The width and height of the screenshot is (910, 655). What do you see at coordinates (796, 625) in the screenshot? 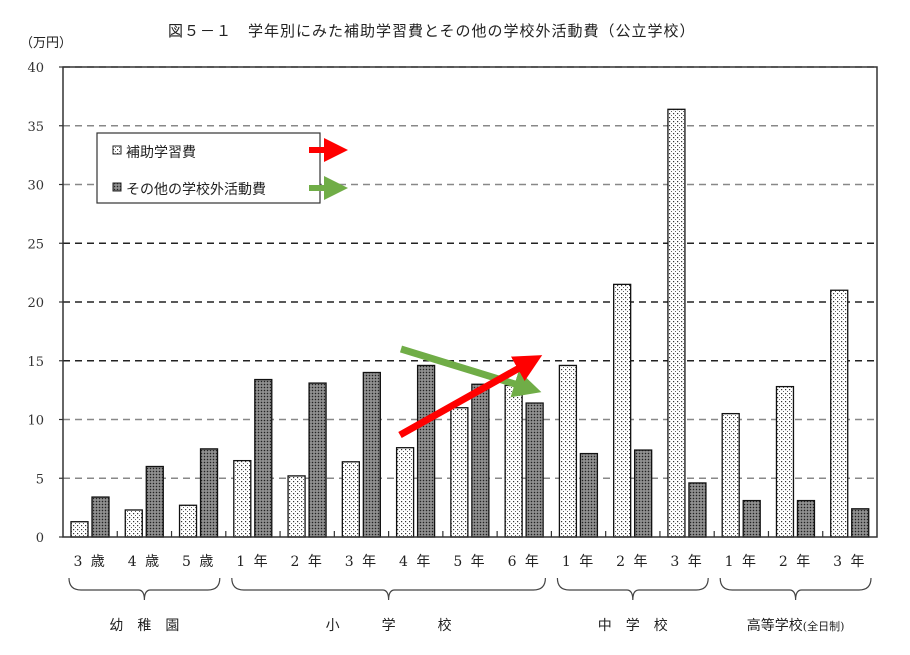
I see `group-label: 高等学校(全日制)` at bounding box center [796, 625].